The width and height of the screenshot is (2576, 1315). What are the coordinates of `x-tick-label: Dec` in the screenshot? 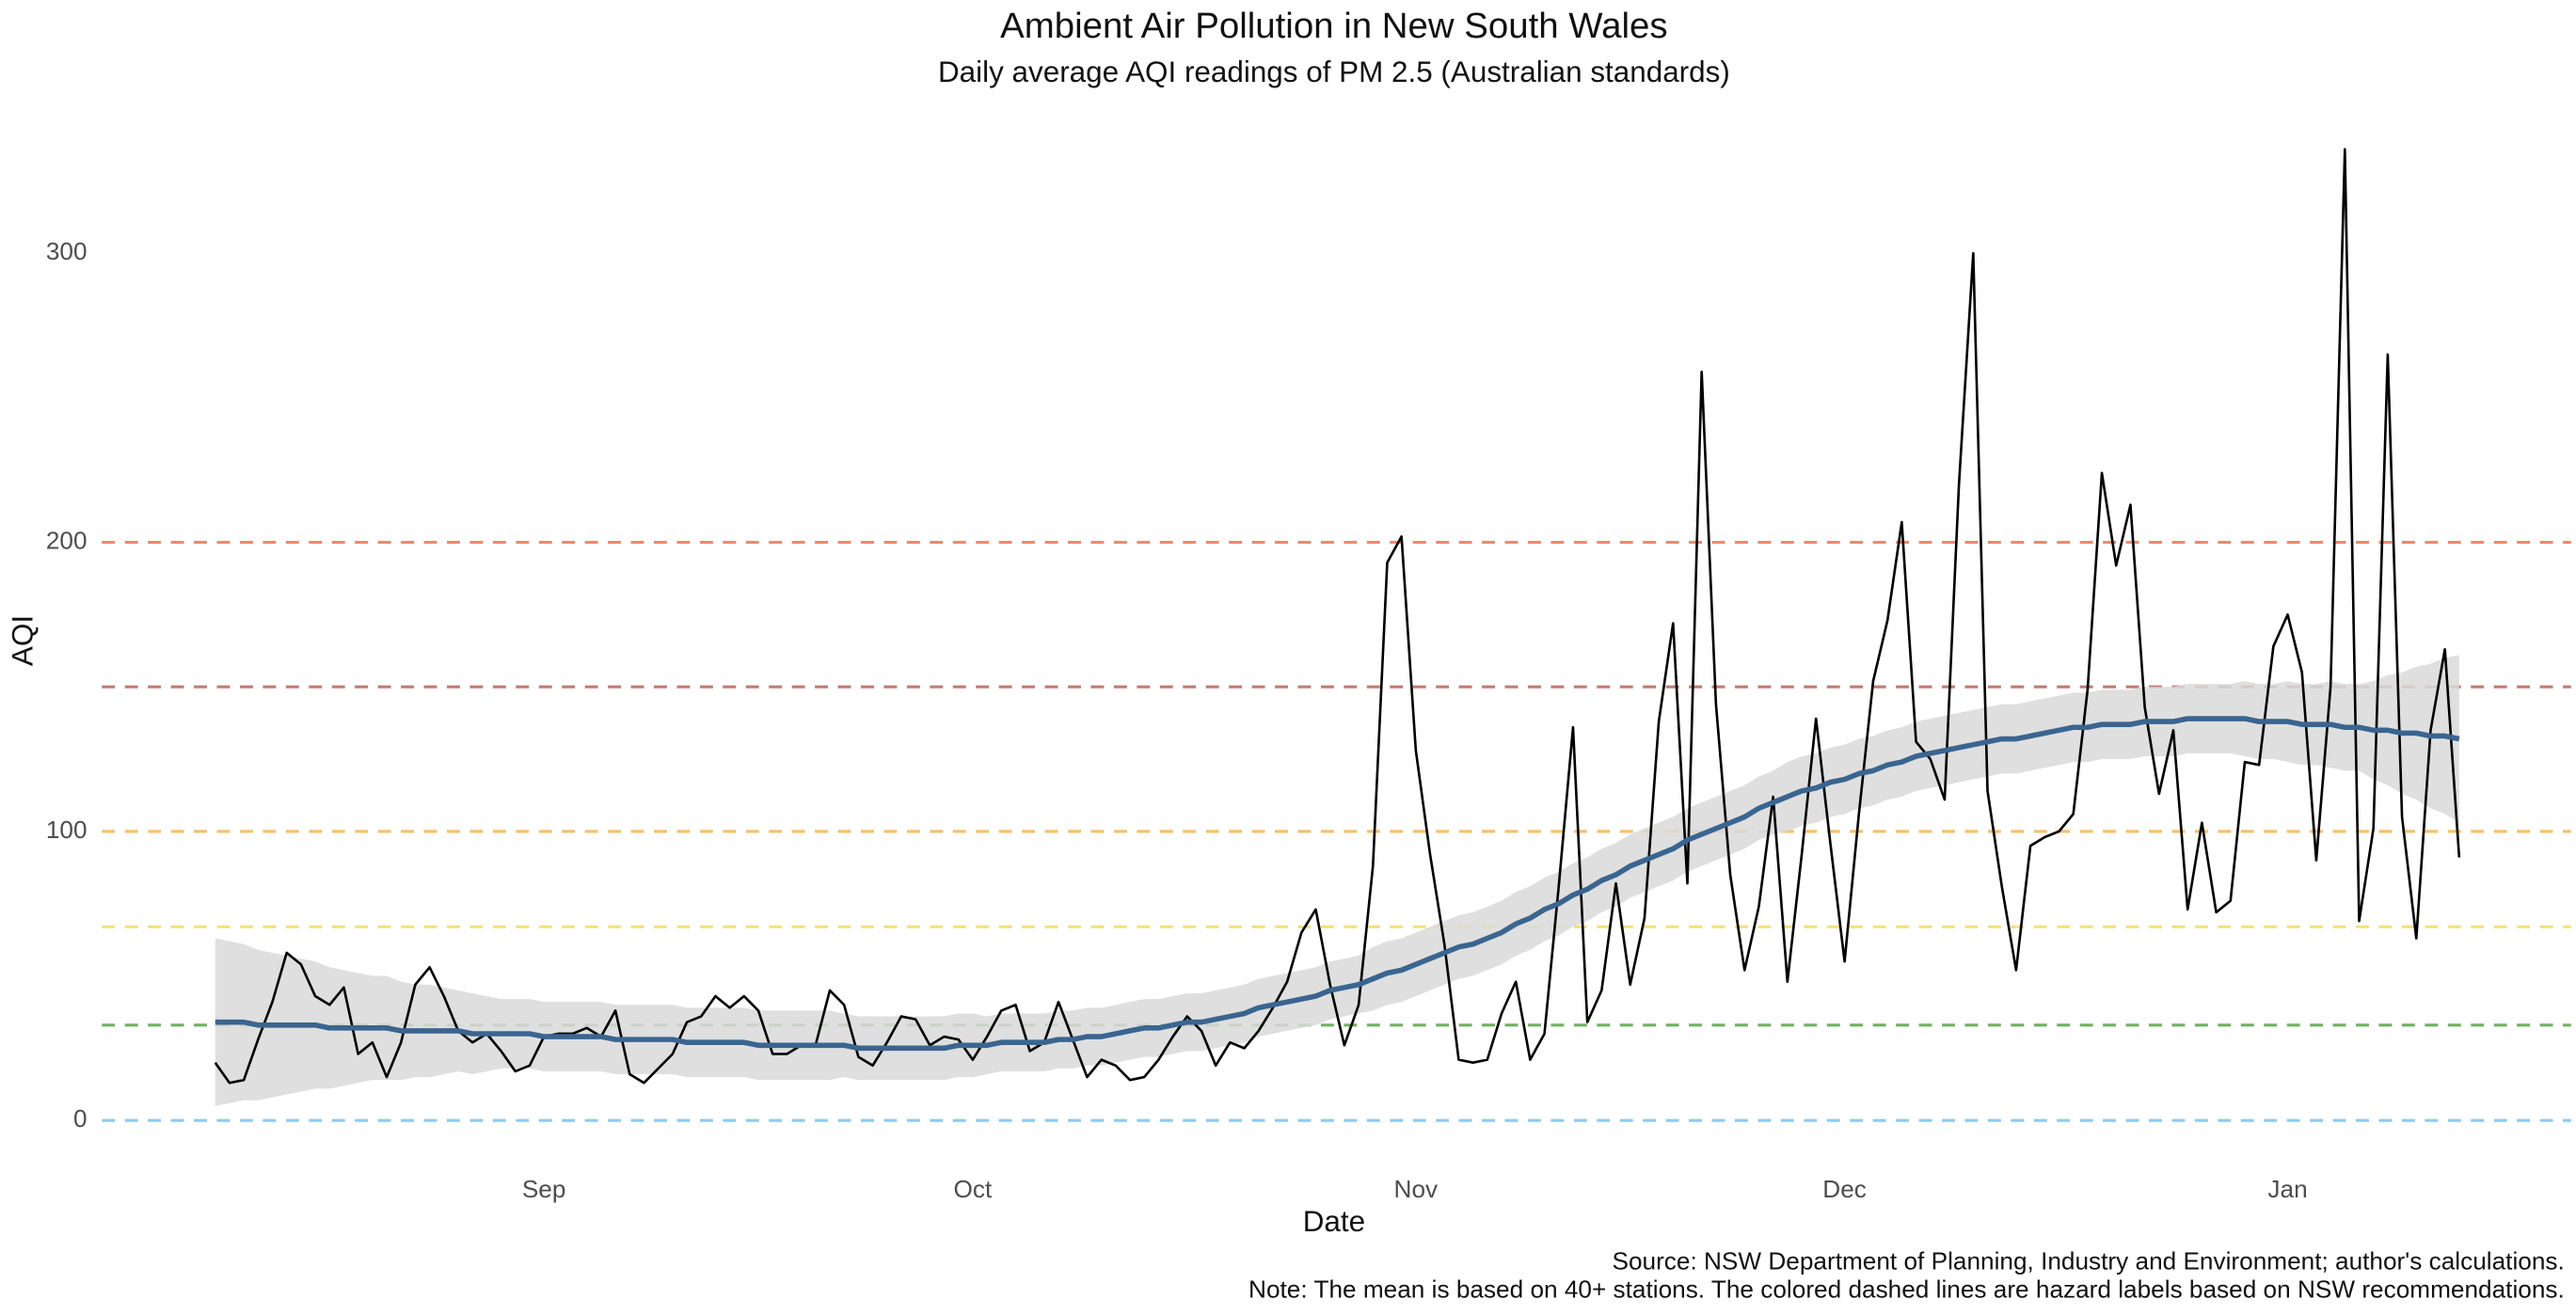 It's located at (1844, 1189).